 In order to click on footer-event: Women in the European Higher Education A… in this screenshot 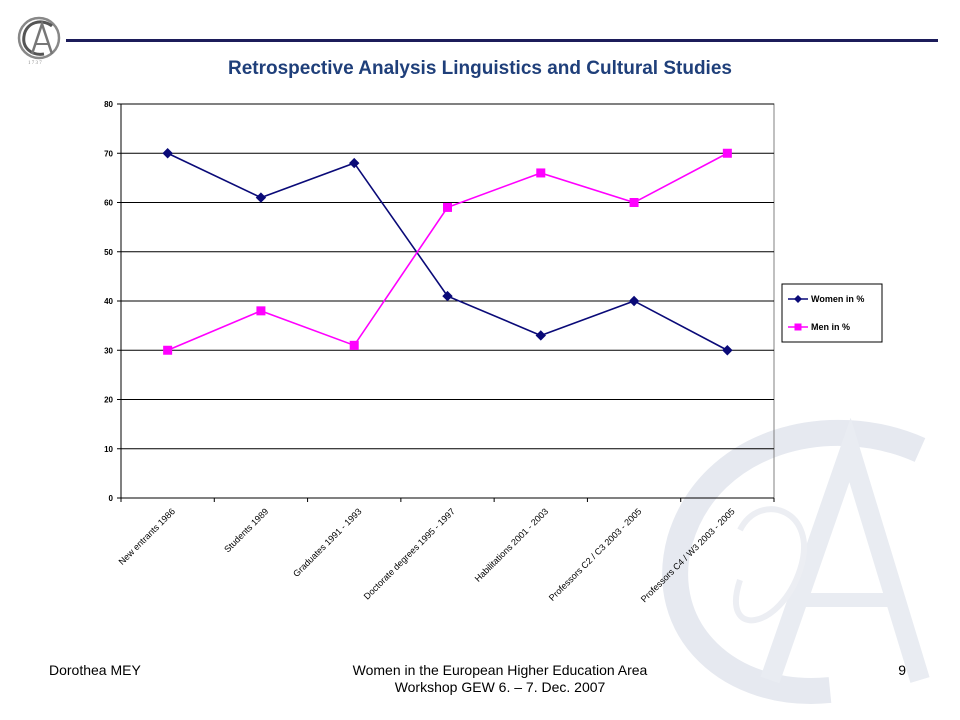, I will do `click(500, 679)`.